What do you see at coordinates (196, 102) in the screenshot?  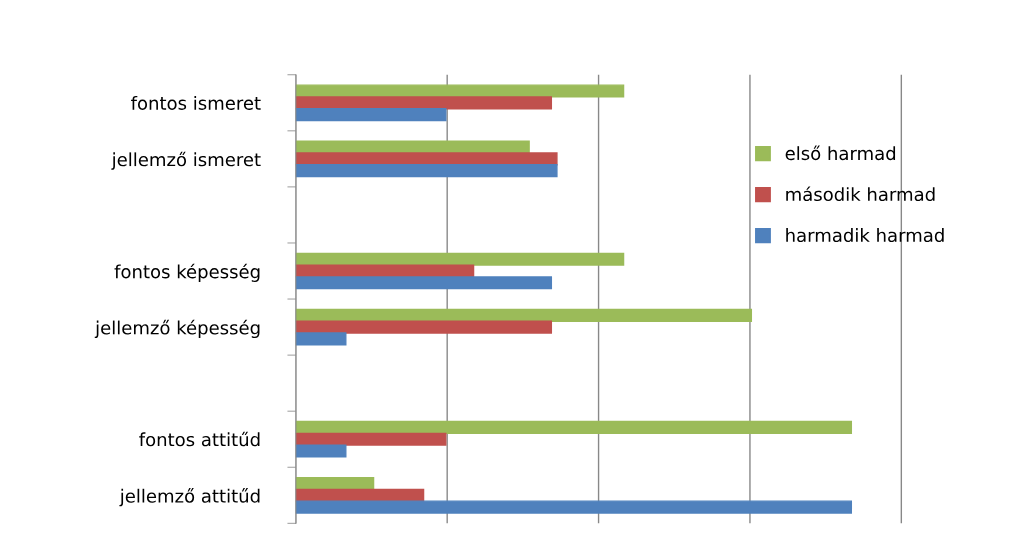 I see `y-tick-label: fontos ismeret` at bounding box center [196, 102].